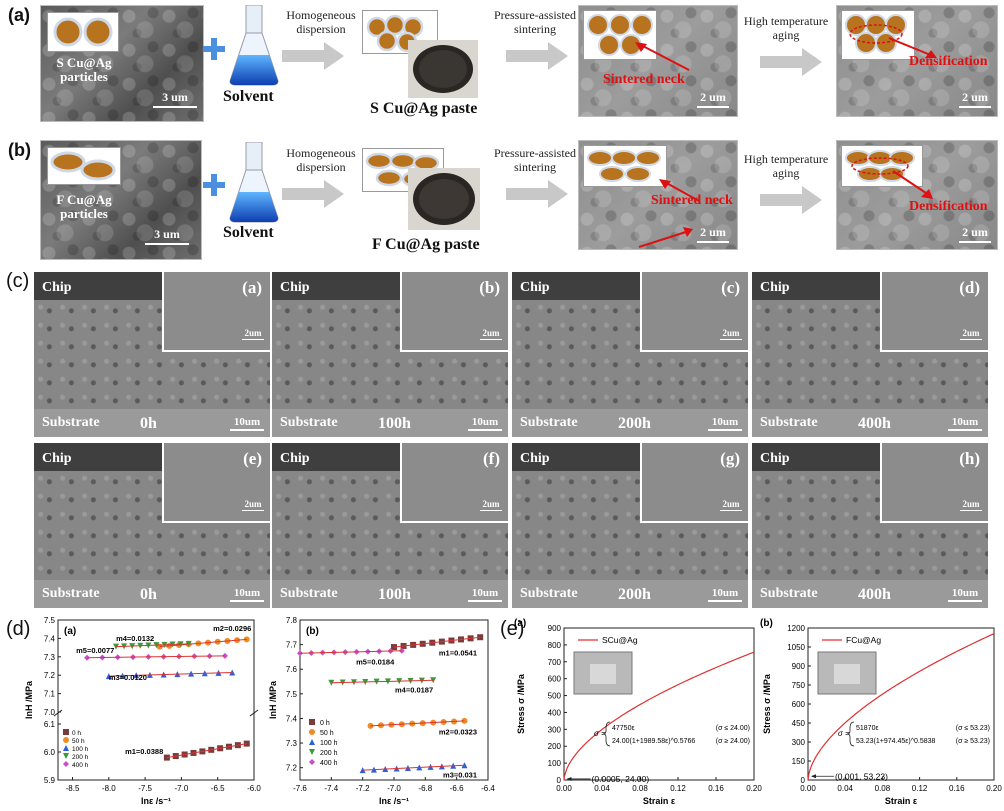 The image size is (1004, 811). I want to click on equation-brace, so click(850, 734).